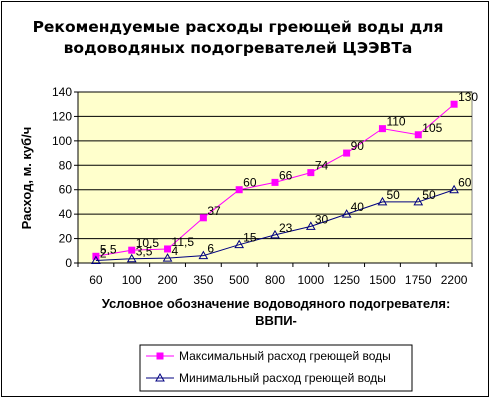 The image size is (492, 400). What do you see at coordinates (103, 254) in the screenshot?
I see `data-label-2: 2` at bounding box center [103, 254].